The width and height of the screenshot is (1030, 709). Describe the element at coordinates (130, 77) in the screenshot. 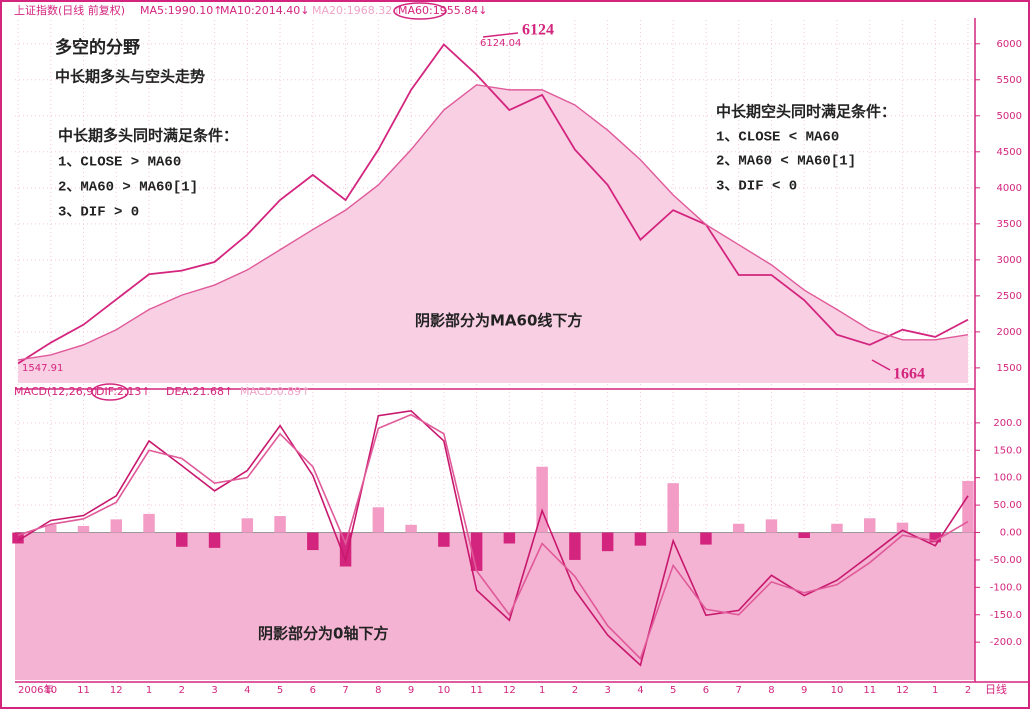

I see `annotation: 中长期多头与空头走势` at that location.